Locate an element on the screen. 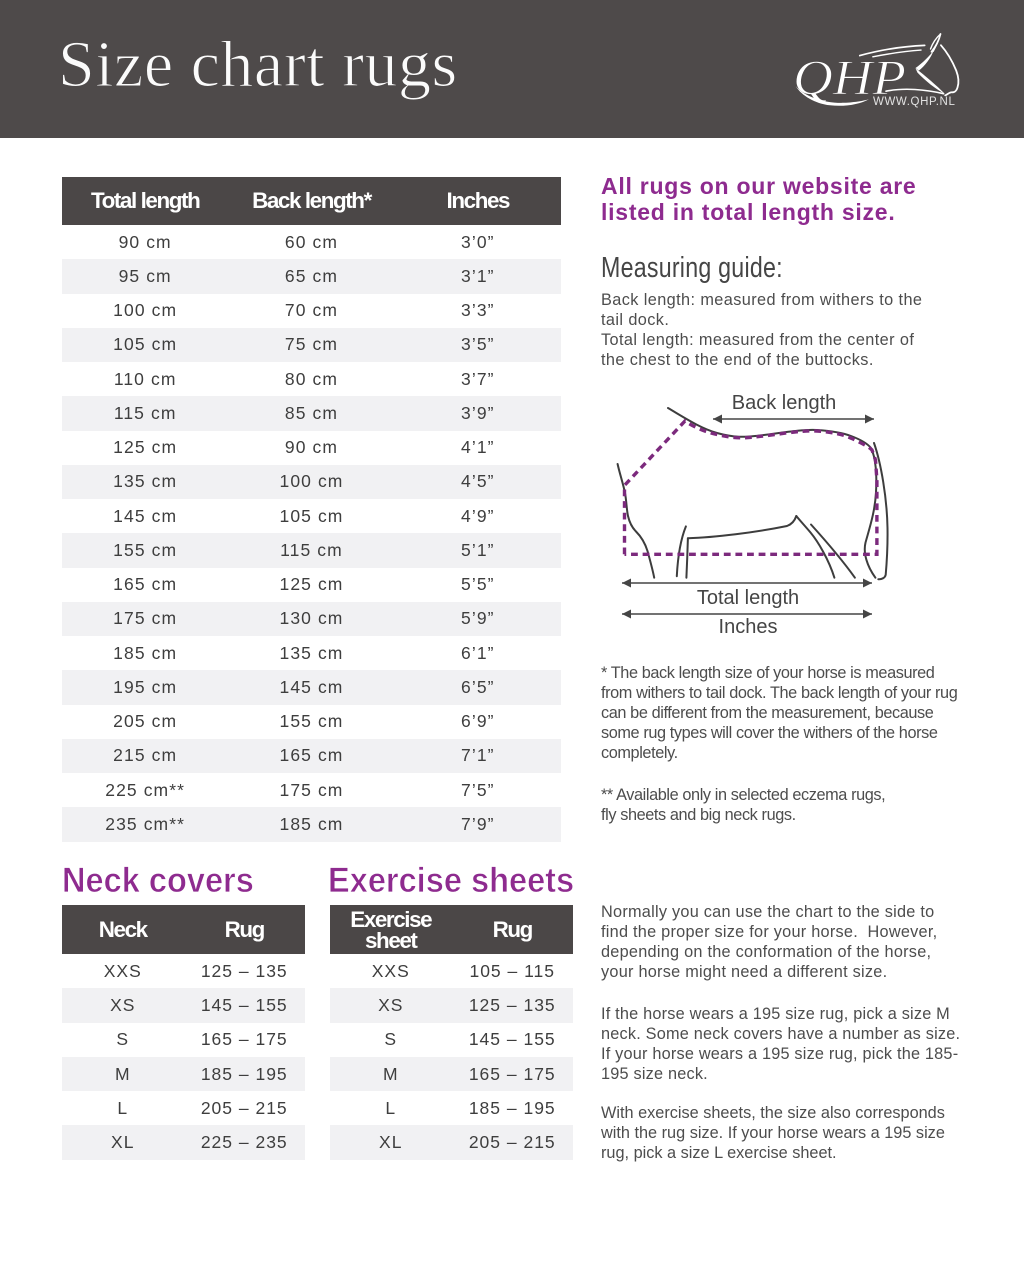 Image resolution: width=1024 pixels, height=1280 pixels. svg-text: Inches is located at coordinates (748, 627).